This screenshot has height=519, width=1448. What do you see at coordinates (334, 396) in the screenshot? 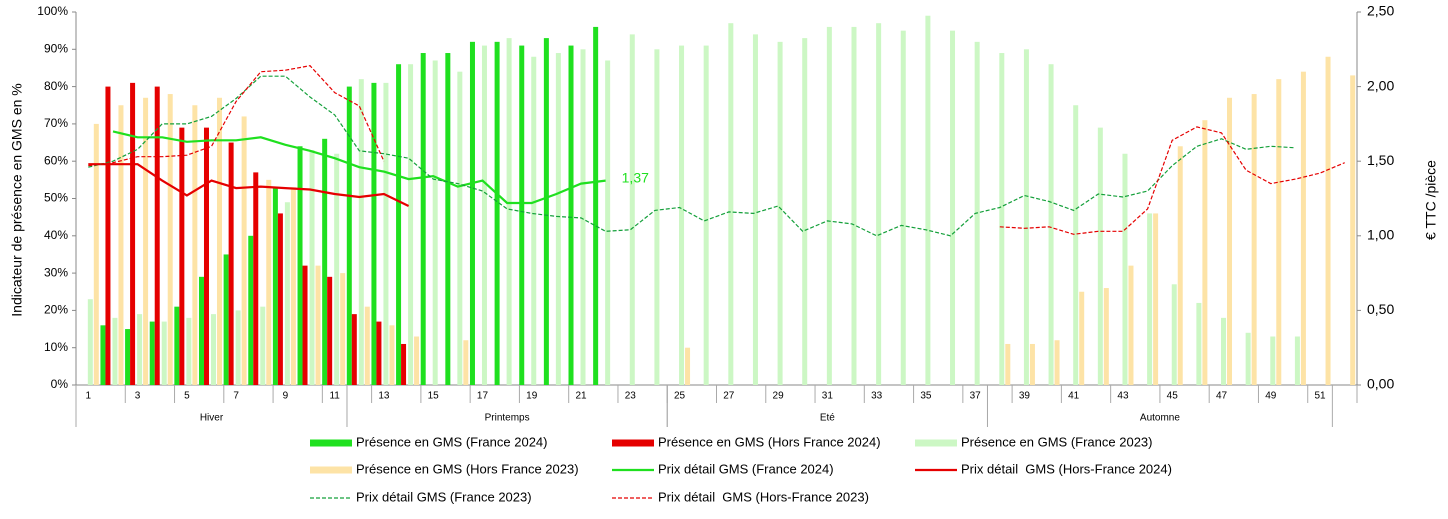
I see `x-tick-label: 11` at bounding box center [334, 396].